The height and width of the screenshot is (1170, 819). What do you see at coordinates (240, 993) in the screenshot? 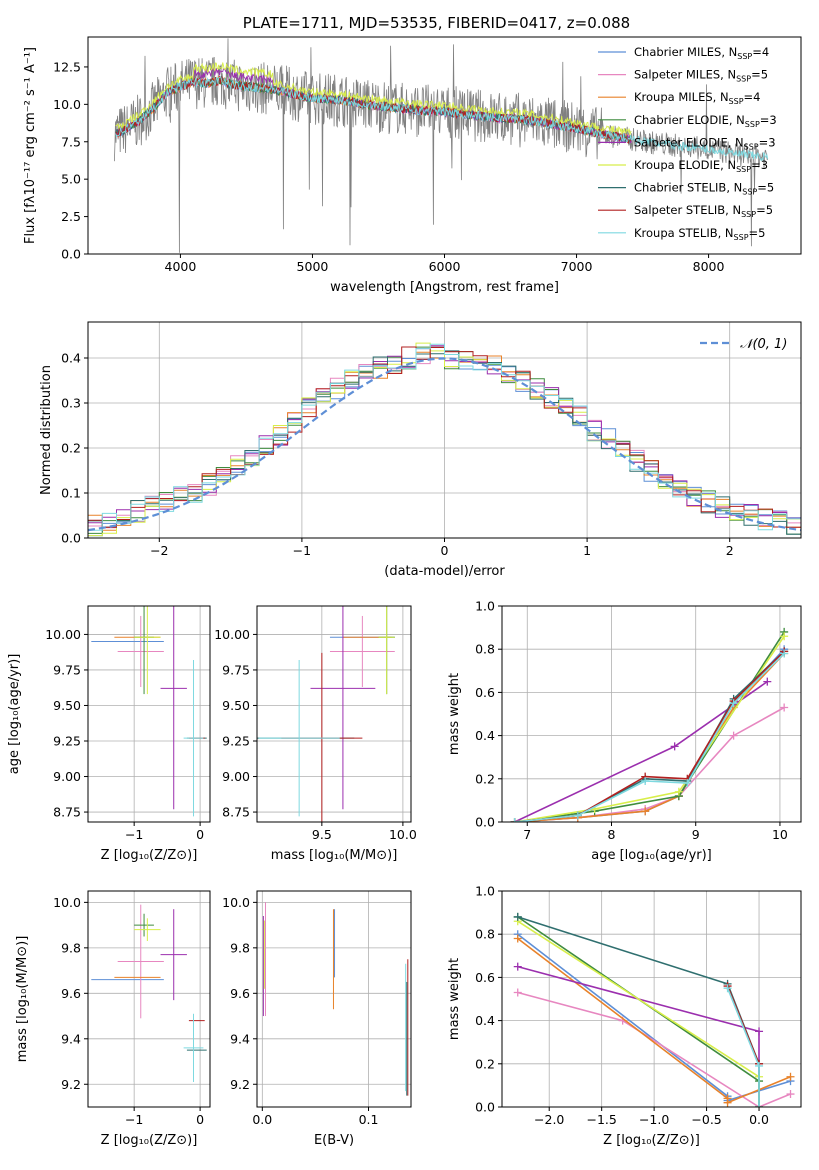
I see `mass_ebv-ytick-label: 9.6` at bounding box center [240, 993].